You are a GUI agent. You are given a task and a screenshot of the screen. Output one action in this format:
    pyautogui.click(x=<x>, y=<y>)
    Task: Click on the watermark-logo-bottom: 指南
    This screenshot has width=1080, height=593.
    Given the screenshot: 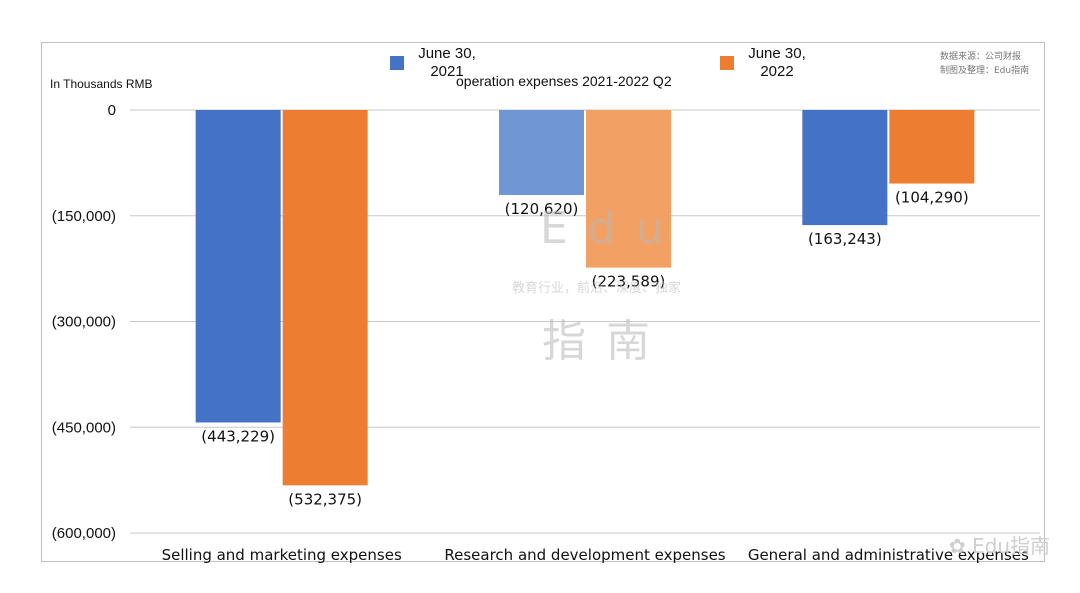 What is the action you would take?
    pyautogui.click(x=606, y=341)
    